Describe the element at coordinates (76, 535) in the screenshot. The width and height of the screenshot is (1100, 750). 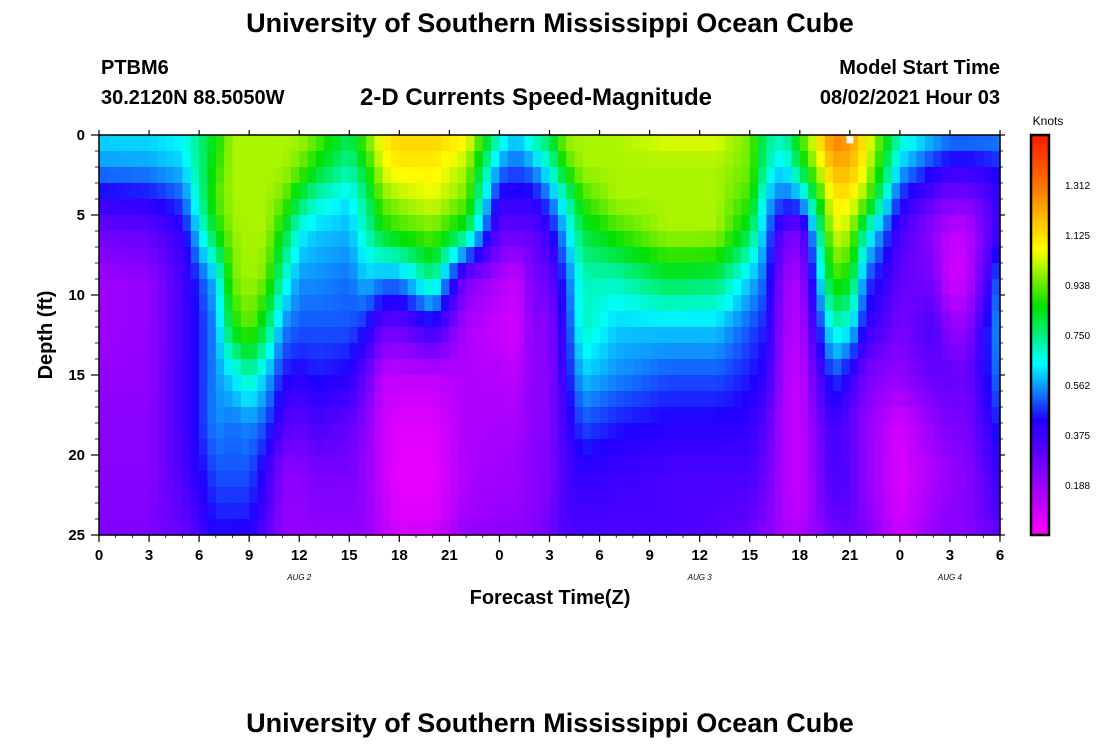
I see `y-tick-label: 25` at that location.